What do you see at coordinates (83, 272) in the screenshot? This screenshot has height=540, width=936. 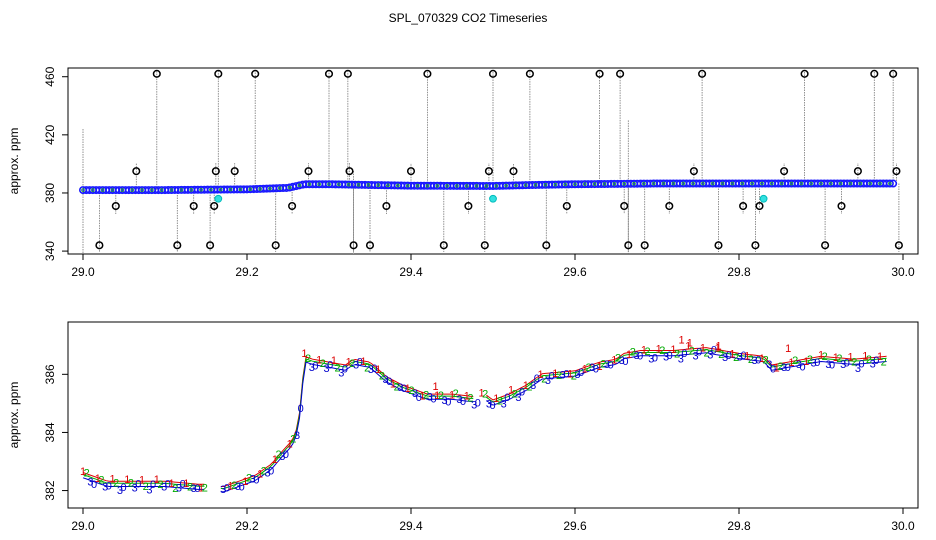 I see `top-x-tick-label: 29.0` at bounding box center [83, 272].